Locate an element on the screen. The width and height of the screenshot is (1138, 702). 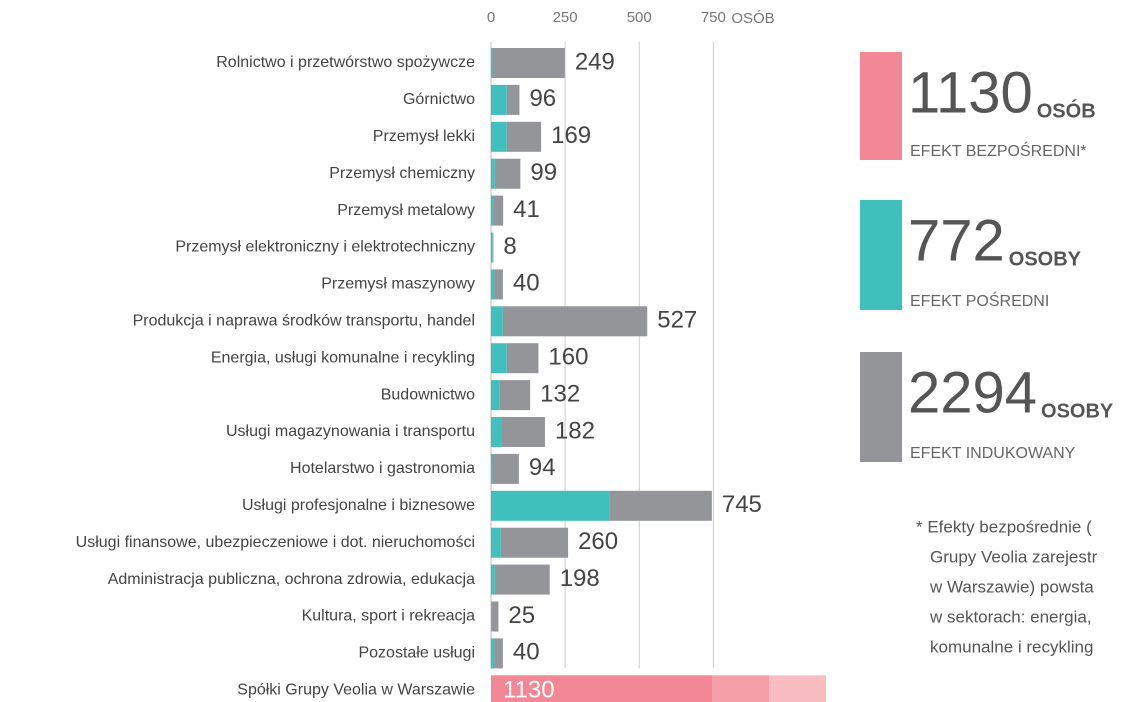
legend-total: 2294 is located at coordinates (972, 392).